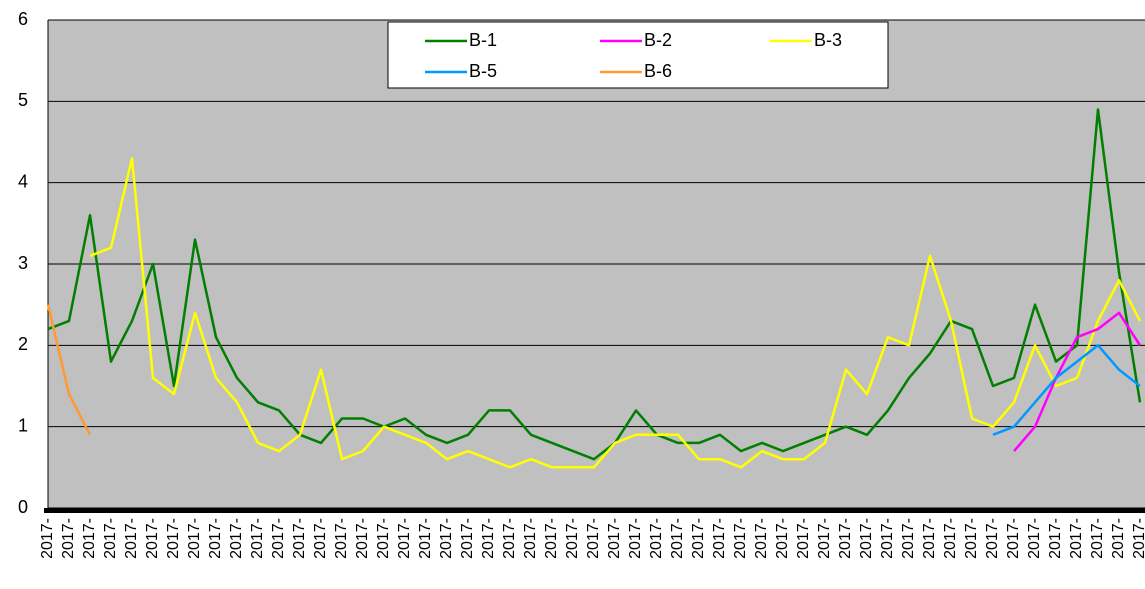  What do you see at coordinates (23, 507) in the screenshot?
I see `y-tick-label: 0` at bounding box center [23, 507].